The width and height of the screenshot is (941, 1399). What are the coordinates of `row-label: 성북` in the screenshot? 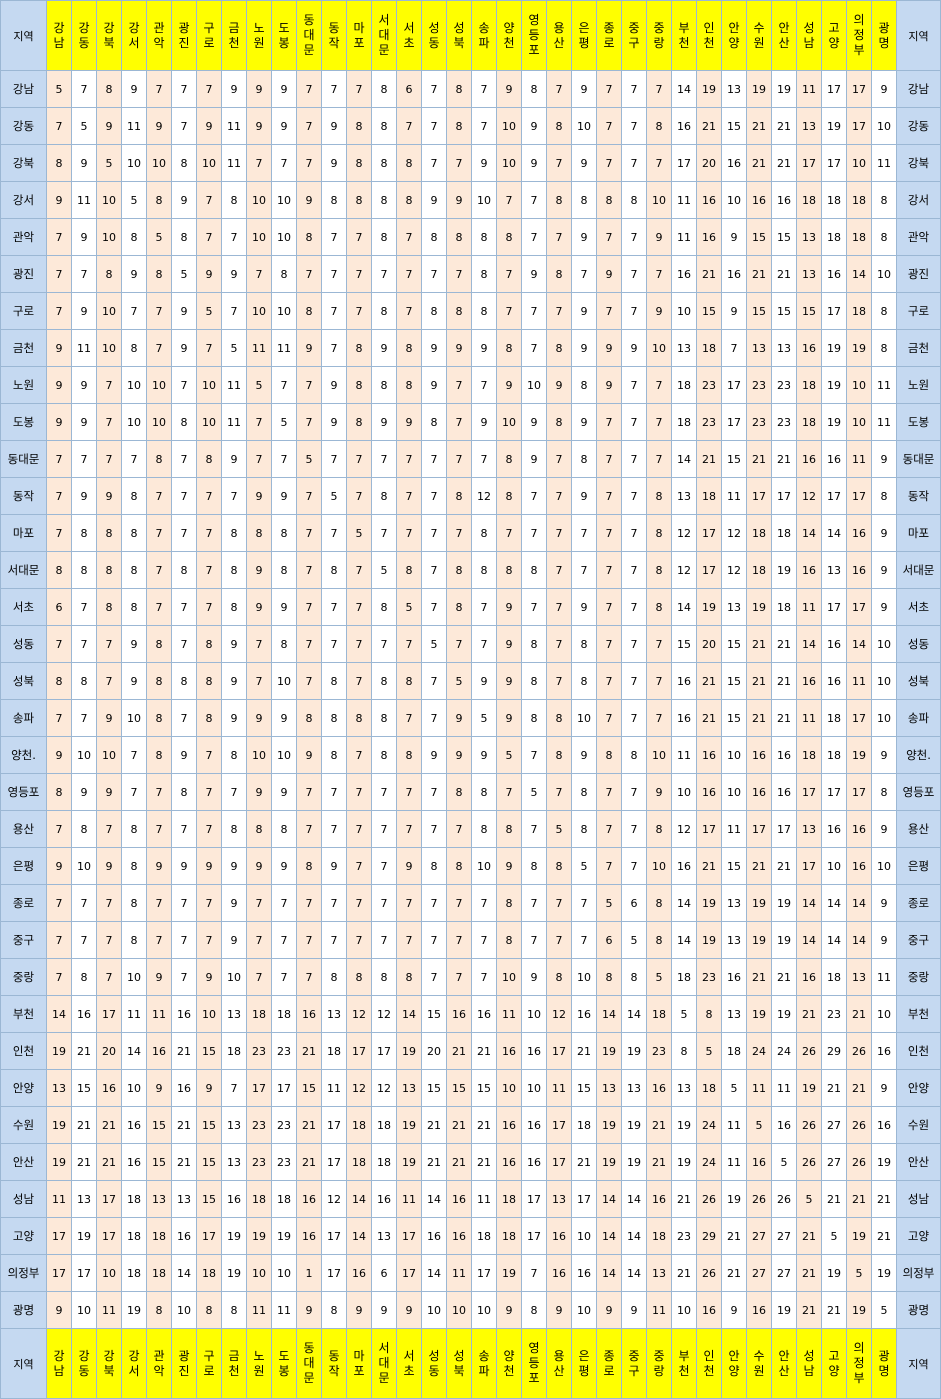 It's located at (23, 681).